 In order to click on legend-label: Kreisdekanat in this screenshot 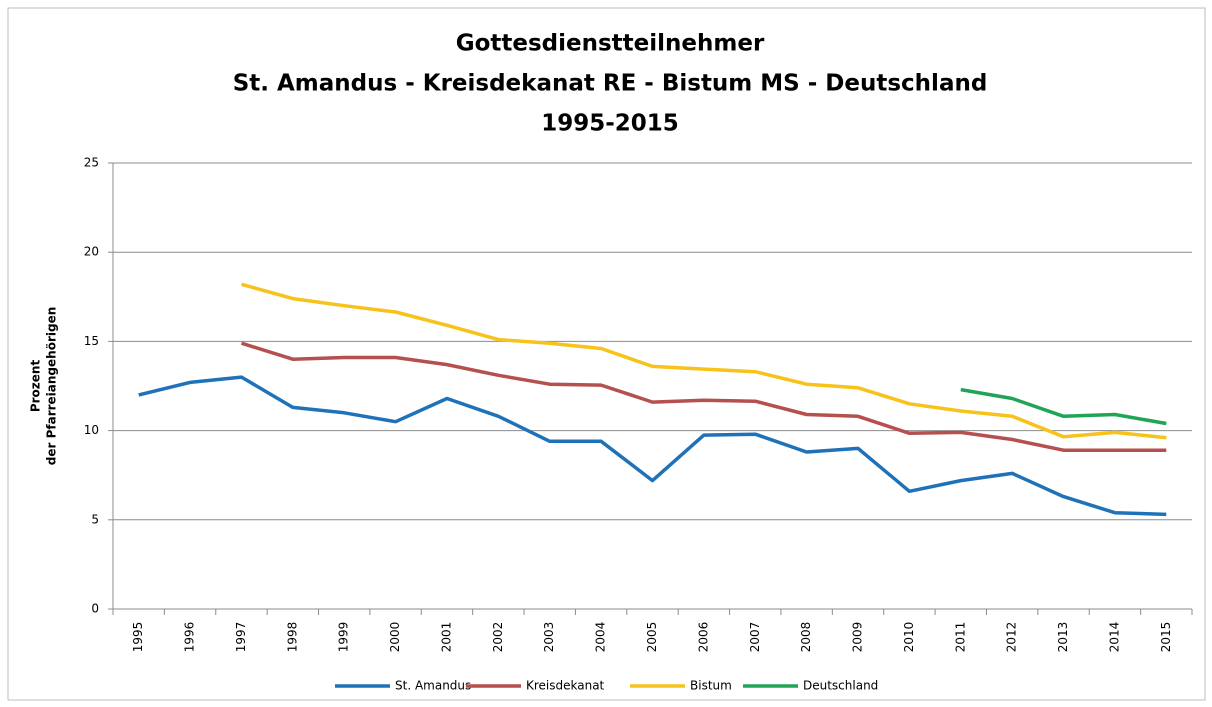, I will do `click(565, 686)`.